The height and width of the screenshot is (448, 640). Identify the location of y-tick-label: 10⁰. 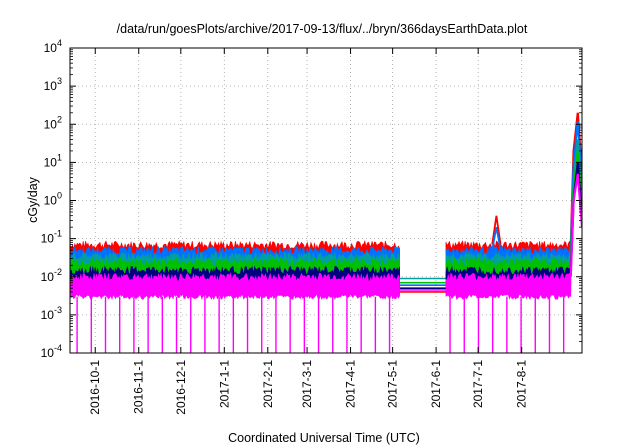
(53, 199).